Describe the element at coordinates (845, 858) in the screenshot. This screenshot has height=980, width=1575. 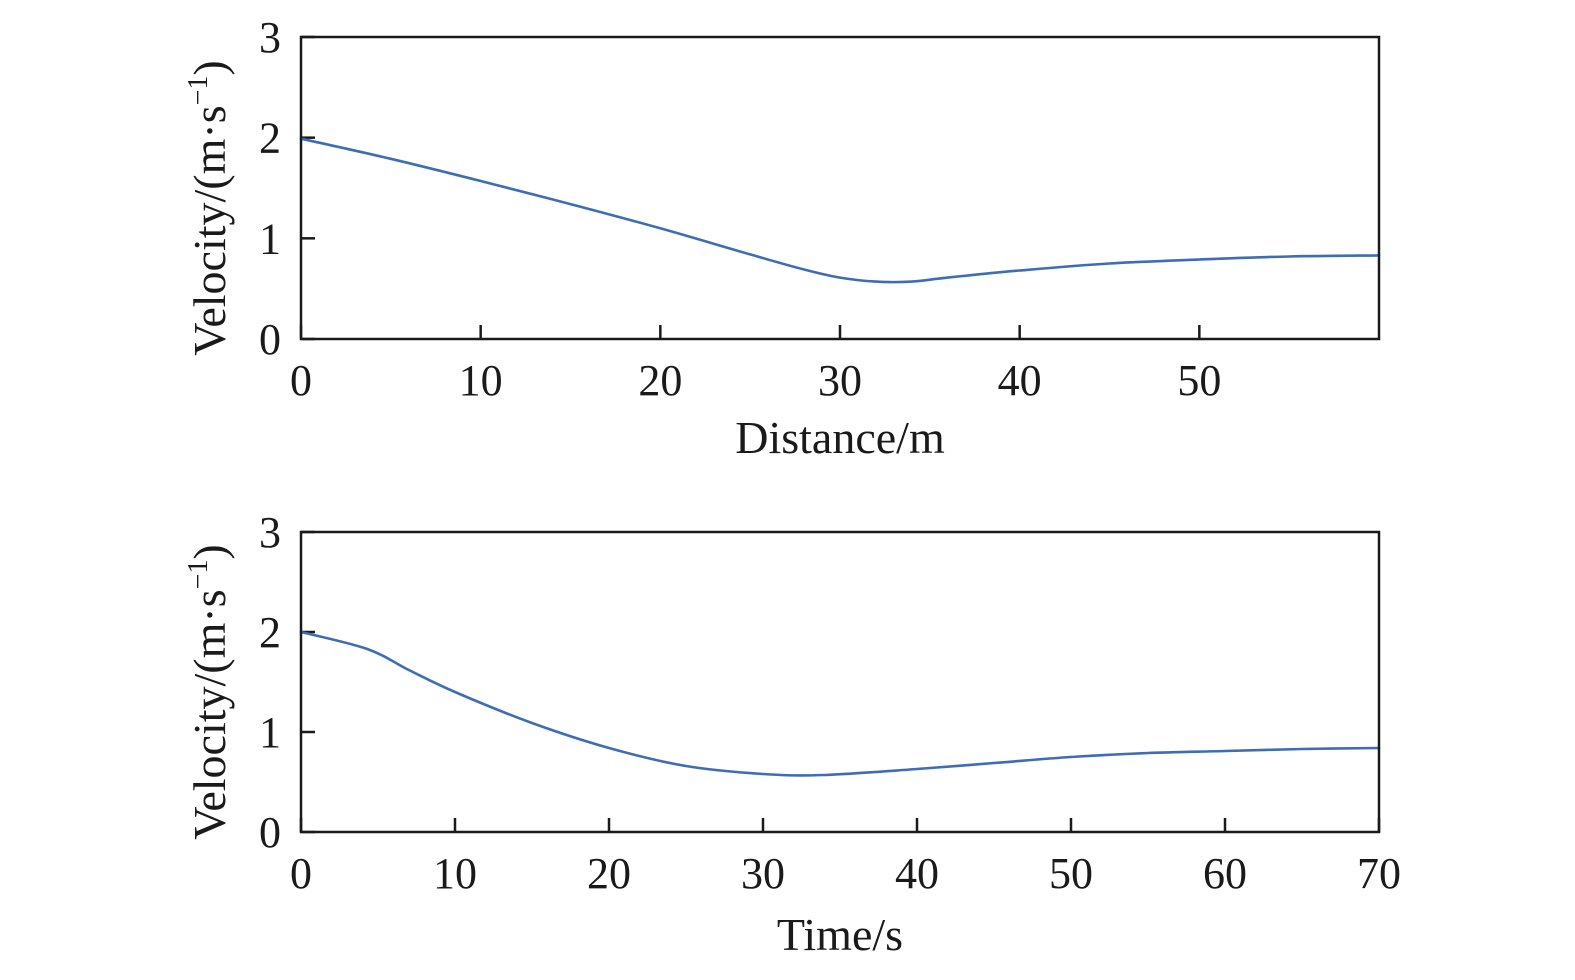
I see `x-axis-ticks: 0 10 20 30 40 50 60 70` at that location.